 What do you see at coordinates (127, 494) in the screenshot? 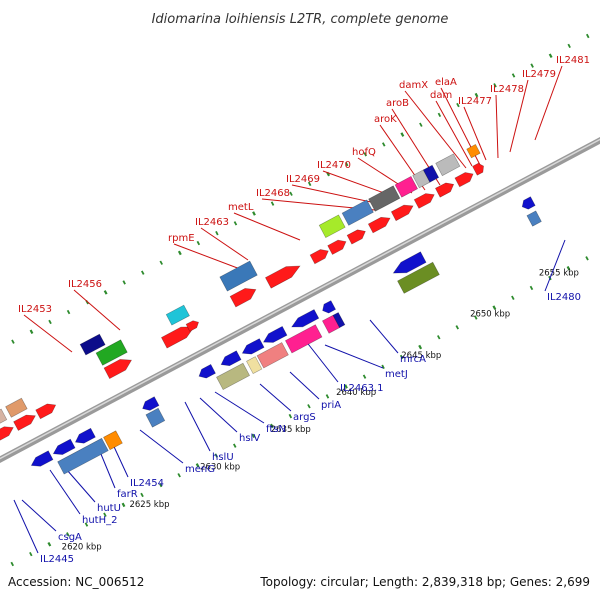
I see `gene-label-reverse: farR` at bounding box center [127, 494].